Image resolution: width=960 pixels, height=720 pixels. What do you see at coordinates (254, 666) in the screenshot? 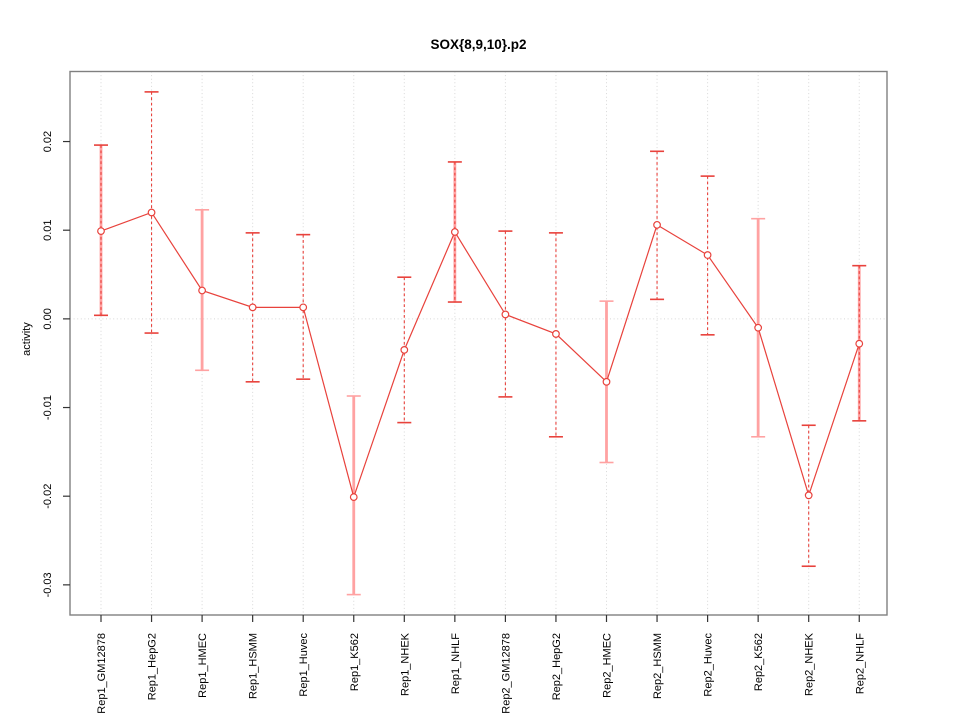
I see `x-tick-label: Rep1_HSMM` at bounding box center [254, 666].